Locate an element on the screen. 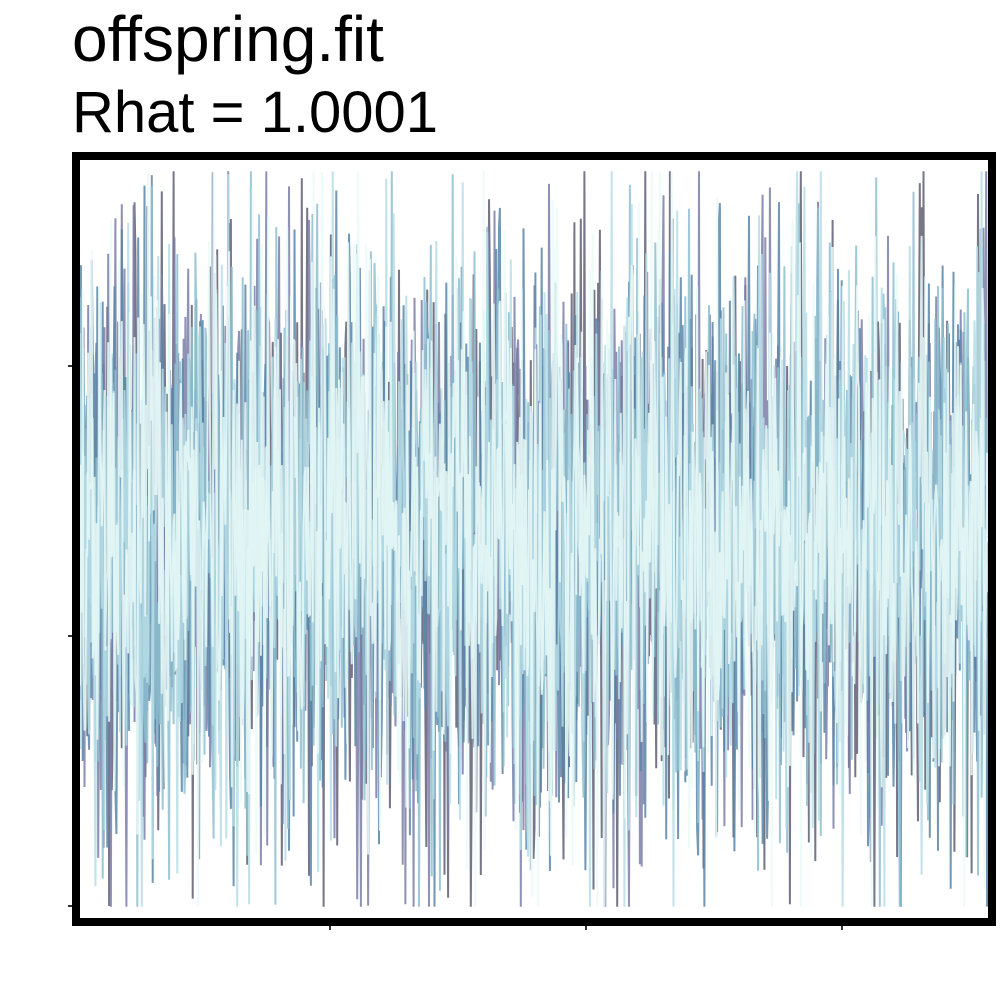  chart-title: offspring.fit is located at coordinates (228, 39).